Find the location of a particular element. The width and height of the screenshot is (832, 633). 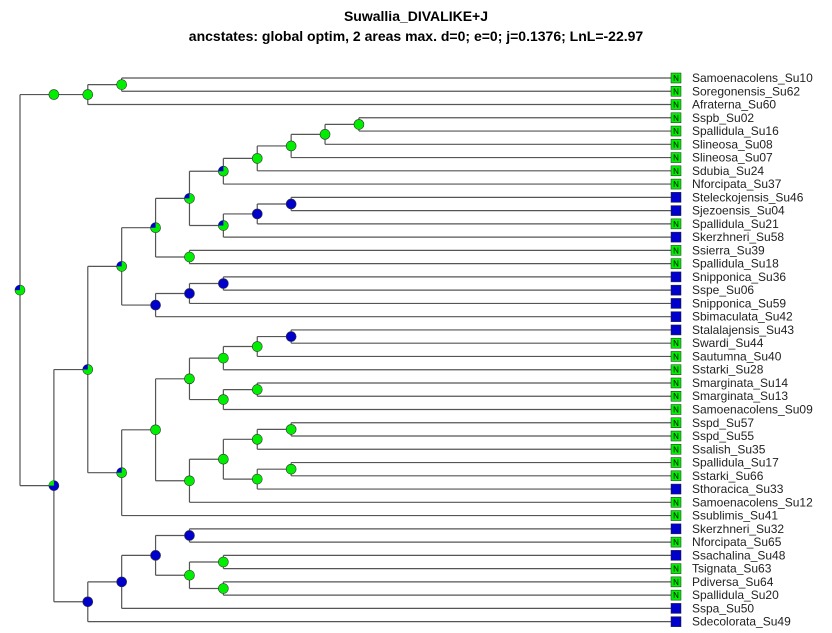

tip-label: Ssublimis_Su41 is located at coordinates (735, 516).